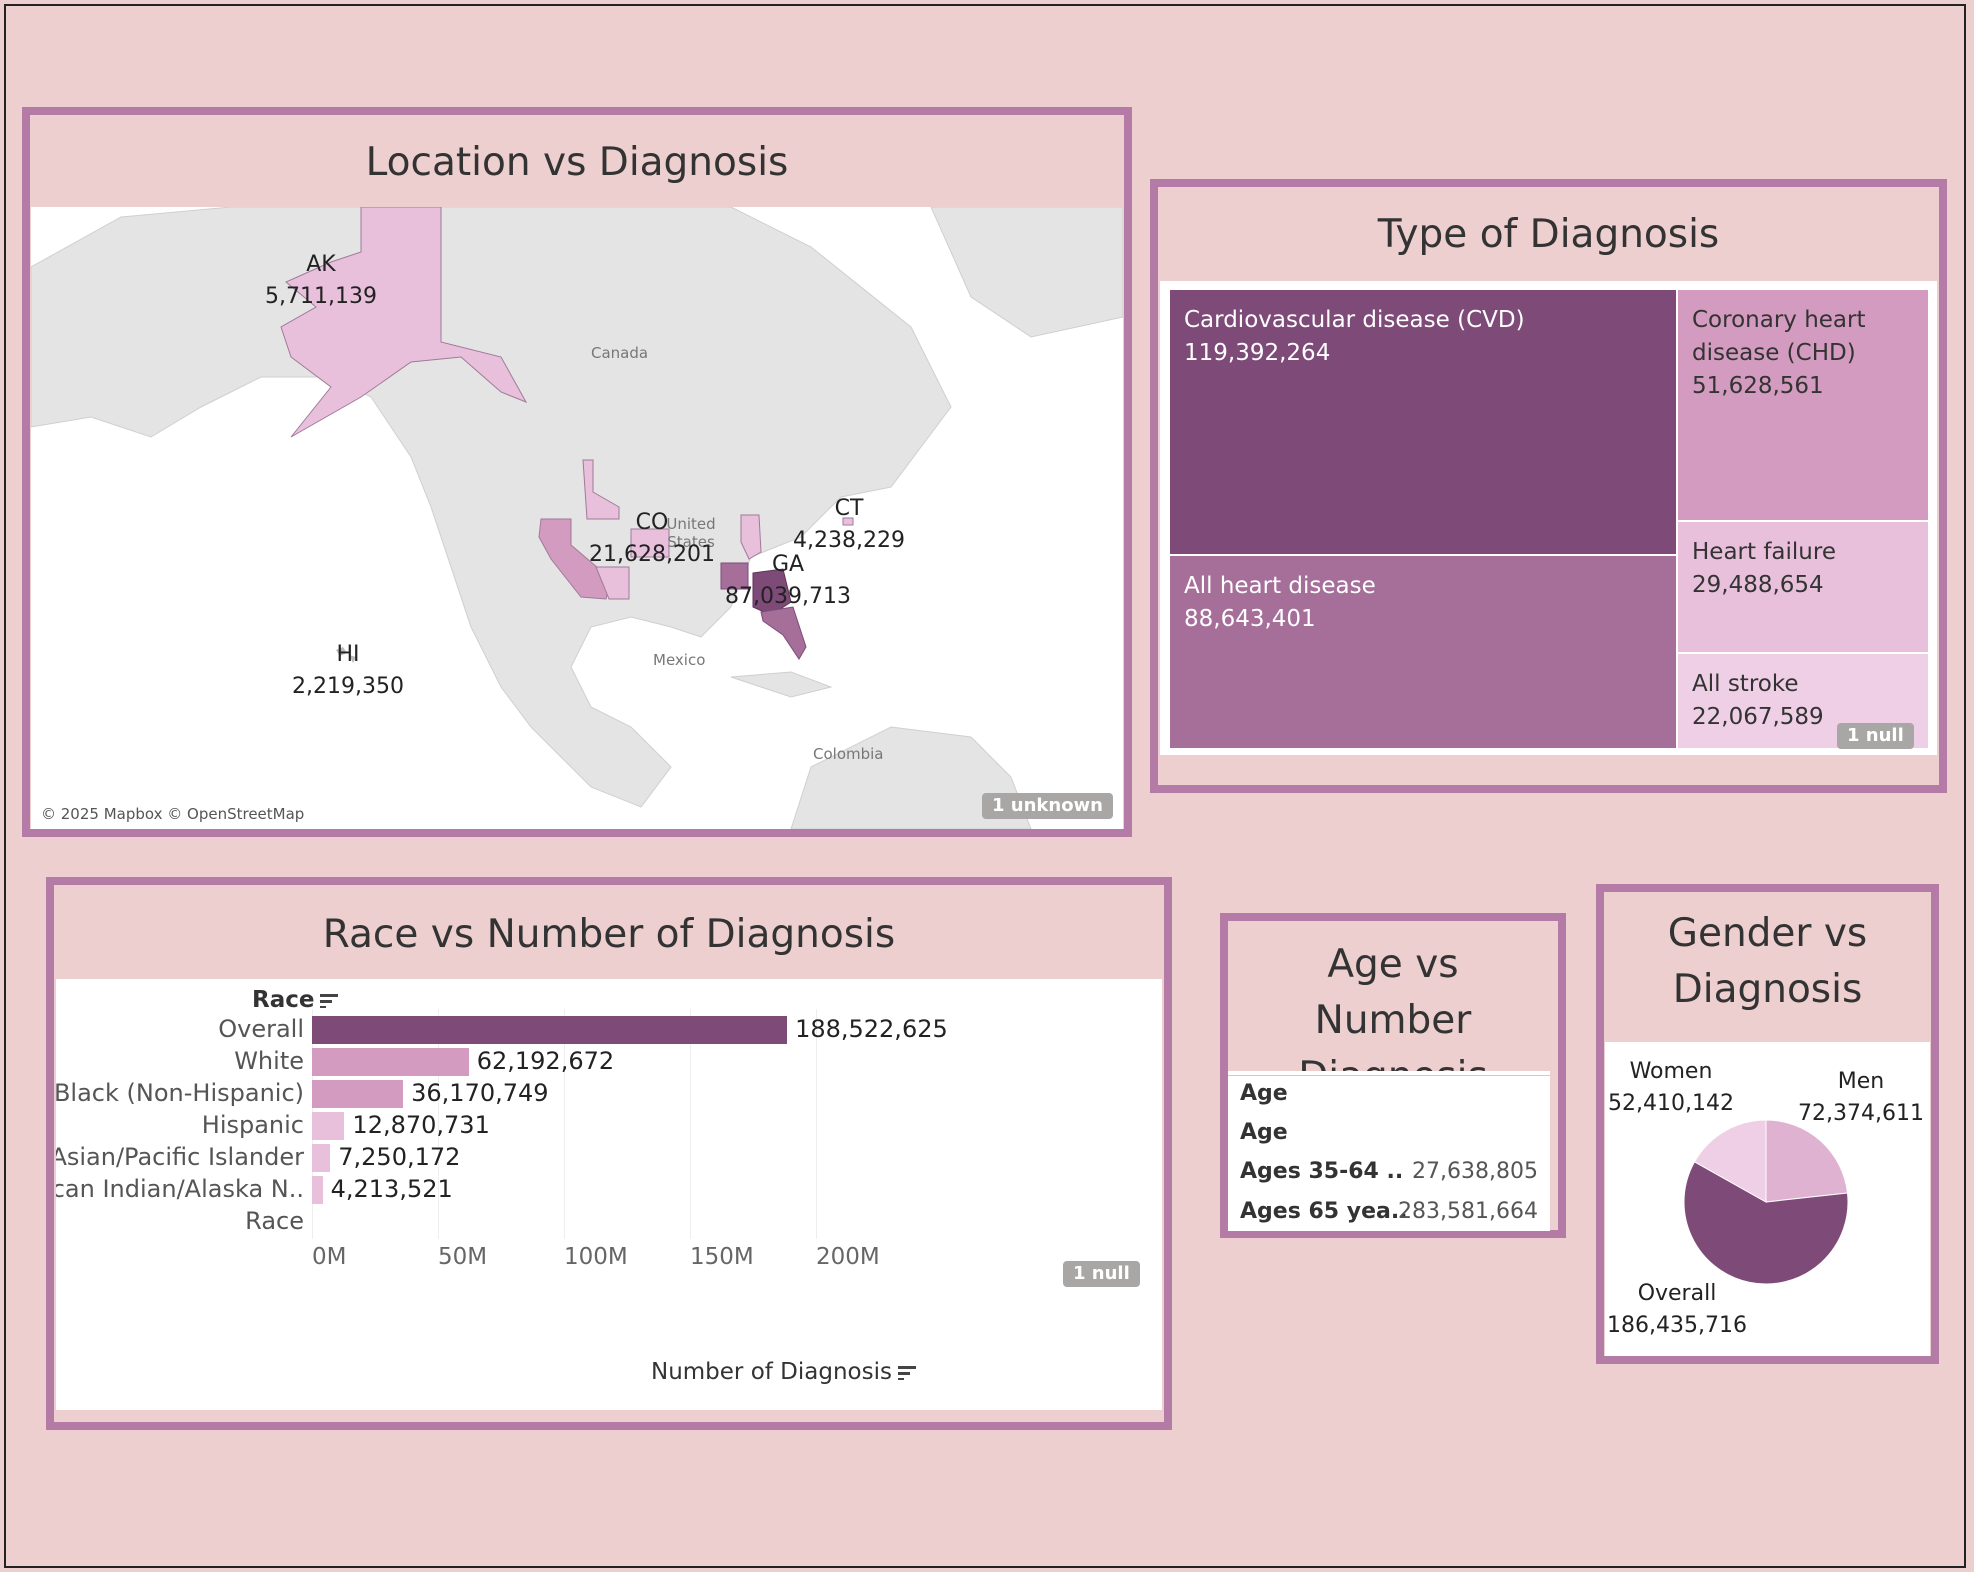 The width and height of the screenshot is (1974, 1572). I want to click on south-america-land, so click(911, 777).